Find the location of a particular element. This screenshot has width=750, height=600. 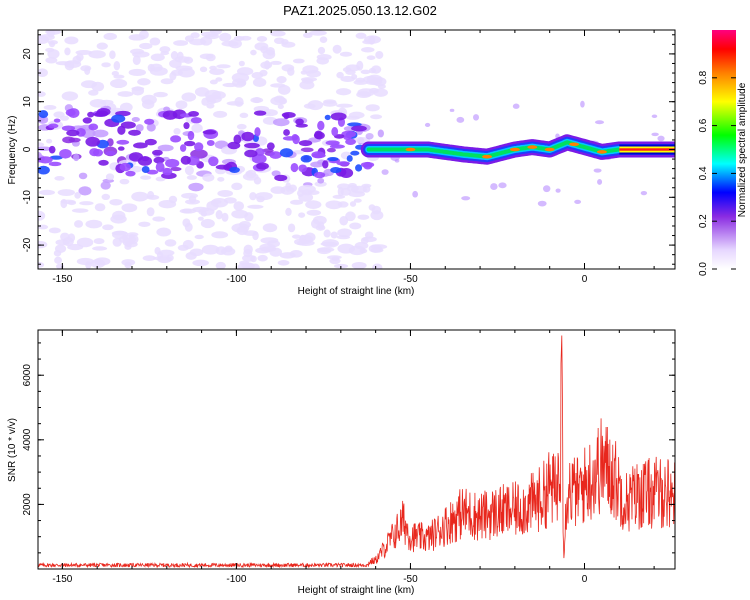

spectrogram-y-tick-label: 0 is located at coordinates (27, 149).